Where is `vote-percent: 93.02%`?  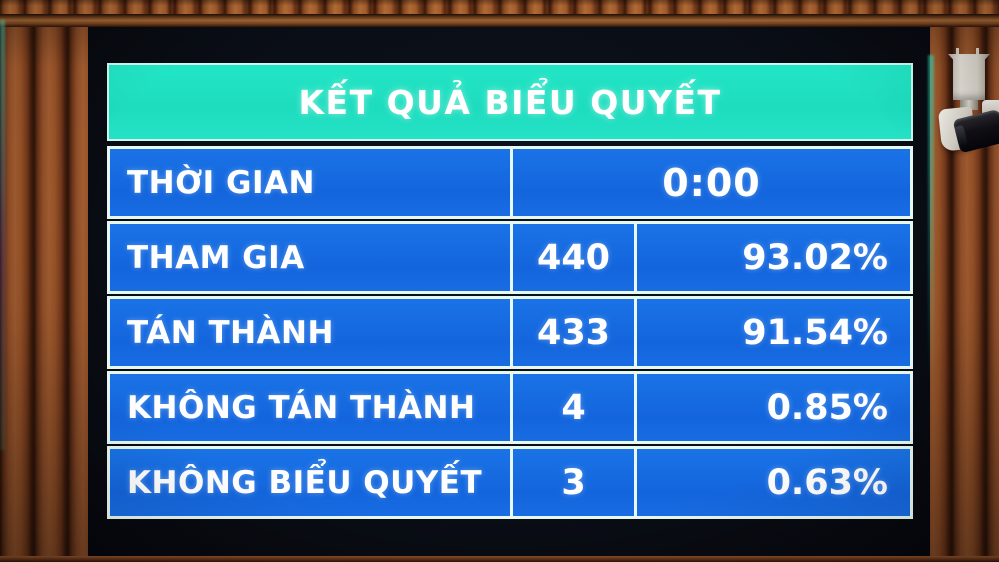 vote-percent: 93.02% is located at coordinates (772, 257).